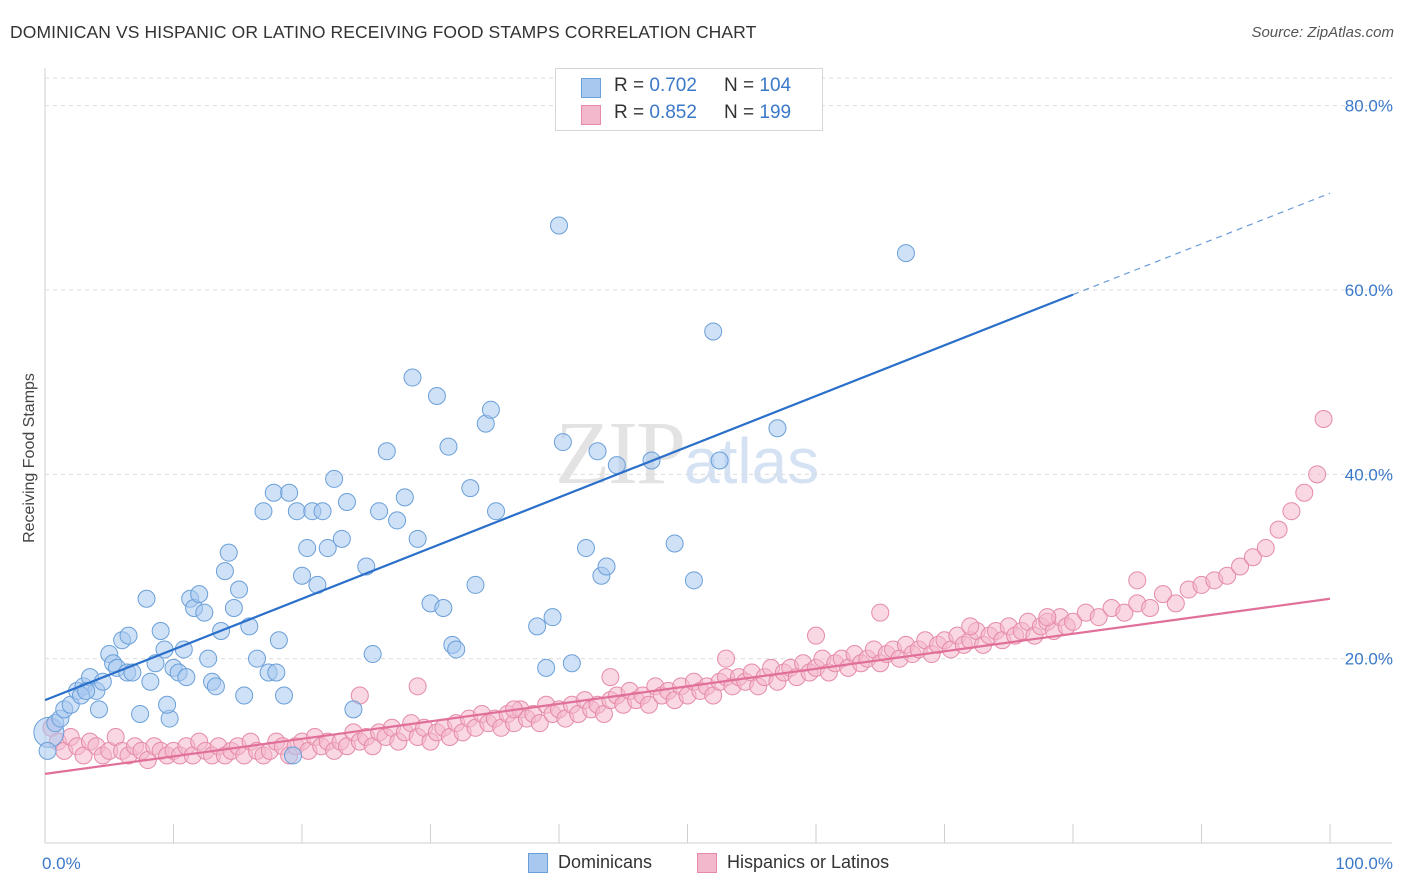 The height and width of the screenshot is (892, 1406). Describe the element at coordinates (655, 85) in the screenshot. I see `legend-r: R = 0.702` at that location.